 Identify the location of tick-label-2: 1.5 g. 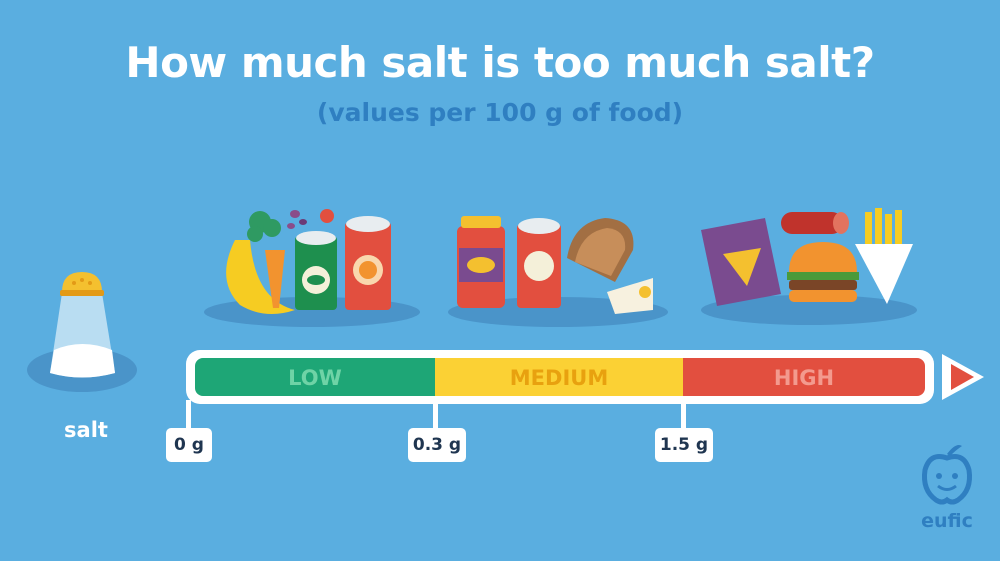
(684, 445).